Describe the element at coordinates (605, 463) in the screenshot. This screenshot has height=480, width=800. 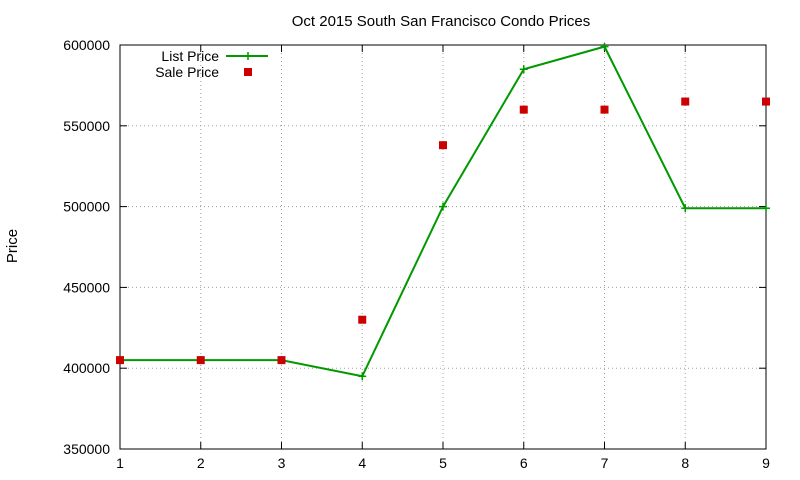
I see `x-tick-label: 7` at that location.